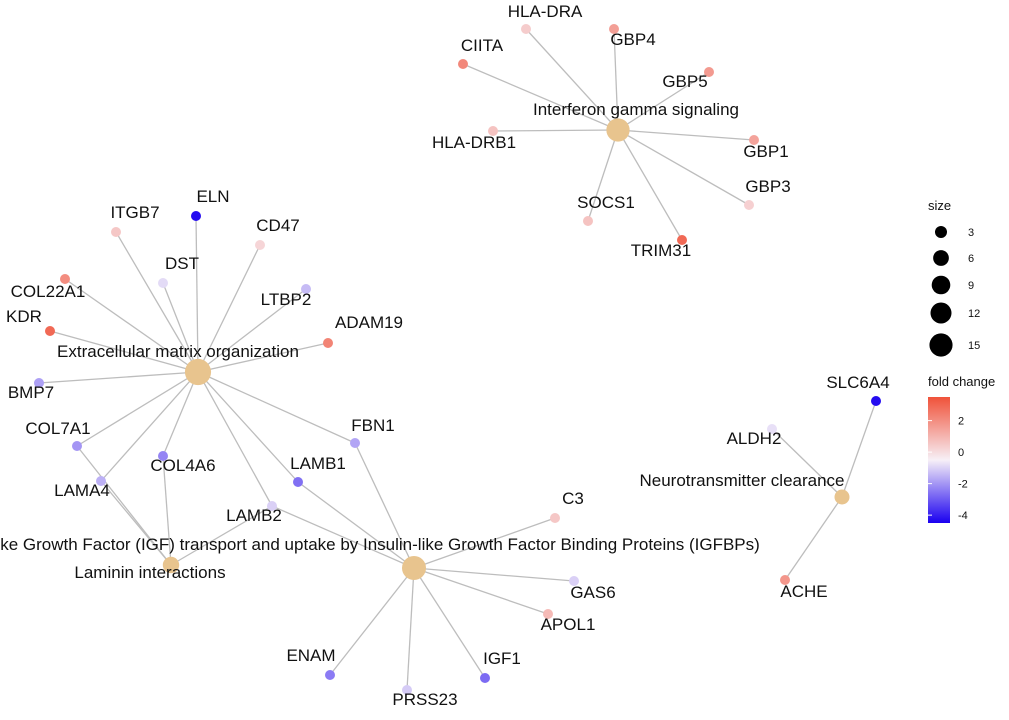  What do you see at coordinates (574, 581) in the screenshot?
I see `gene-node-GAS6` at bounding box center [574, 581].